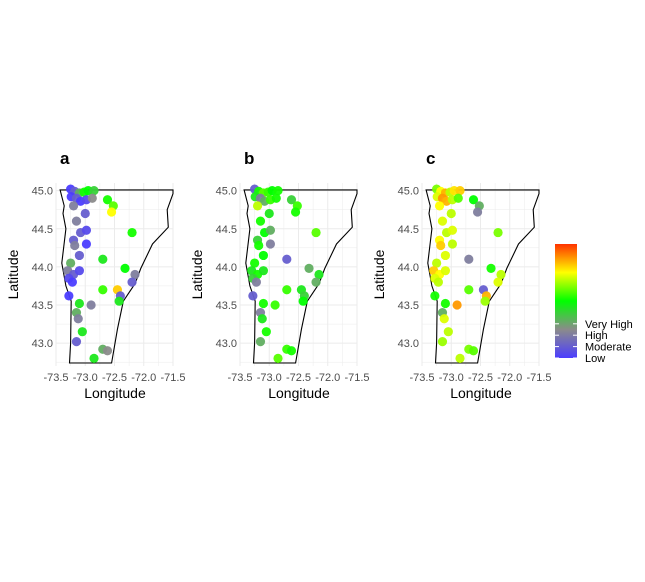  What do you see at coordinates (609, 325) in the screenshot?
I see `colorbar-label: Very High` at bounding box center [609, 325].